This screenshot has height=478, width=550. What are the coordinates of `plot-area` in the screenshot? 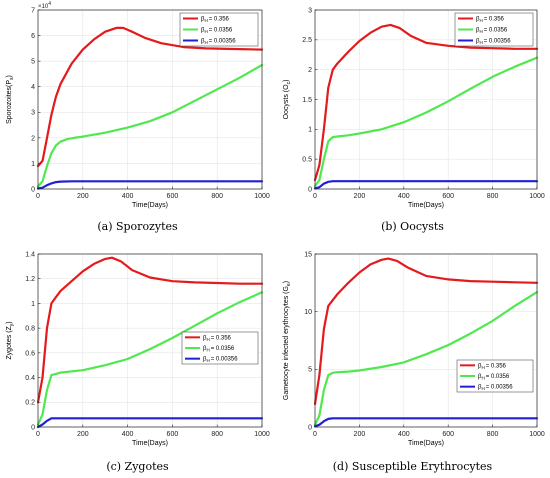 It's located at (426, 340).